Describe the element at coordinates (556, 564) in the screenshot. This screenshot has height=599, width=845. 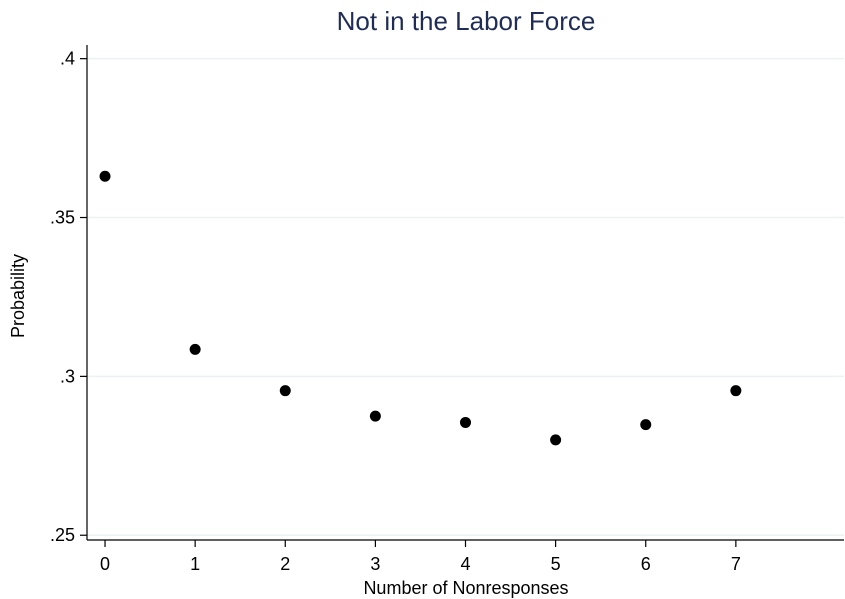
I see `x-tick-label: 5` at that location.